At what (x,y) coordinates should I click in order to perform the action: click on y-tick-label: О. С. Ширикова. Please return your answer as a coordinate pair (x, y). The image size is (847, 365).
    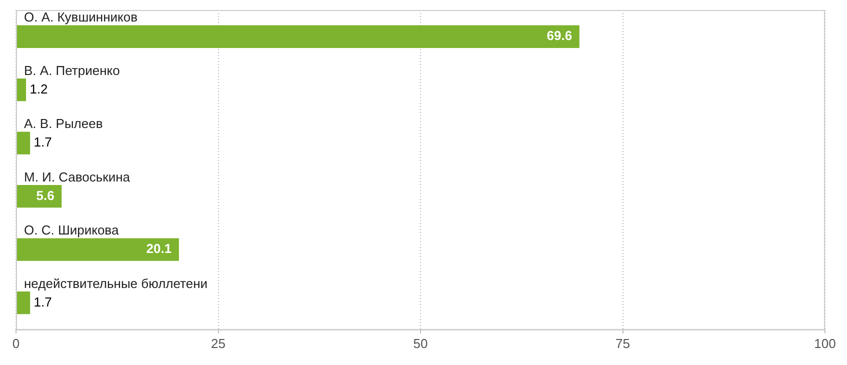
    Looking at the image, I should click on (72, 230).